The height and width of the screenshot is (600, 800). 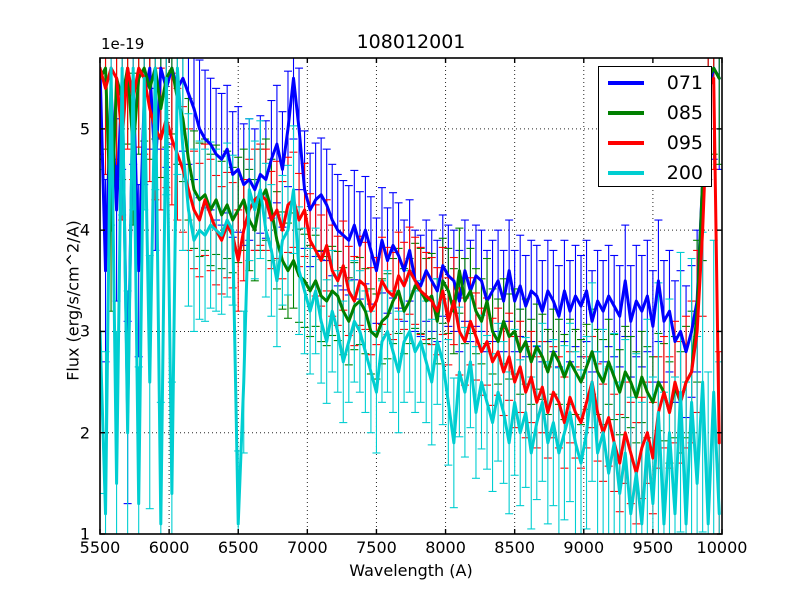 What do you see at coordinates (73, 300) in the screenshot?
I see `y-axis-label: Flux (erg/s/cm^2/A)` at bounding box center [73, 300].